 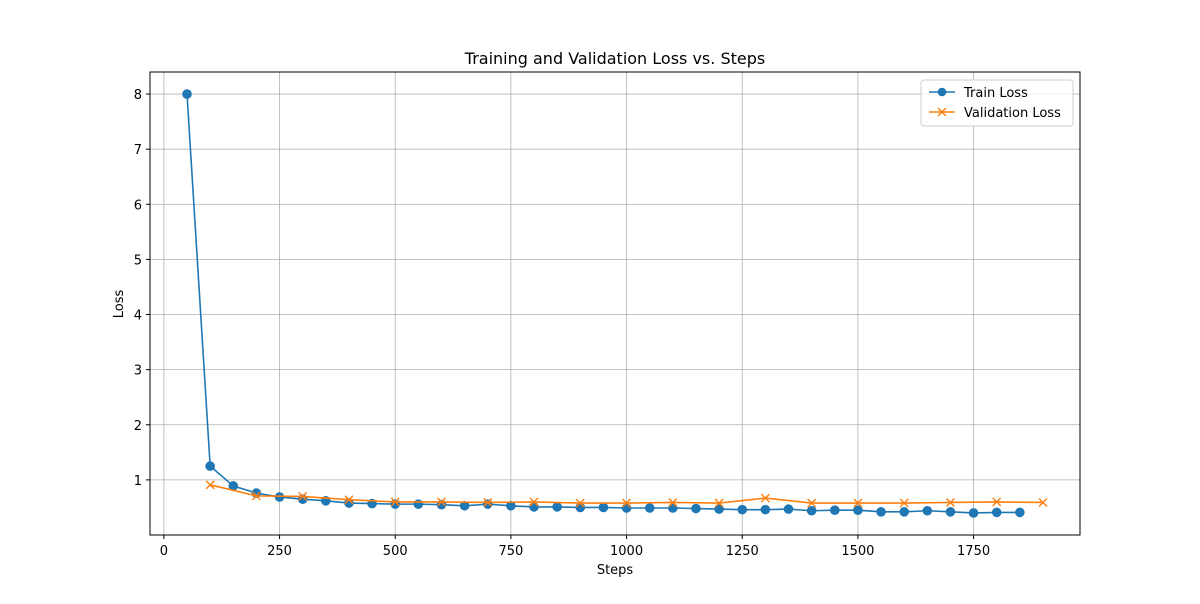 I want to click on legend-label-1: Train Loss, so click(x=995, y=93).